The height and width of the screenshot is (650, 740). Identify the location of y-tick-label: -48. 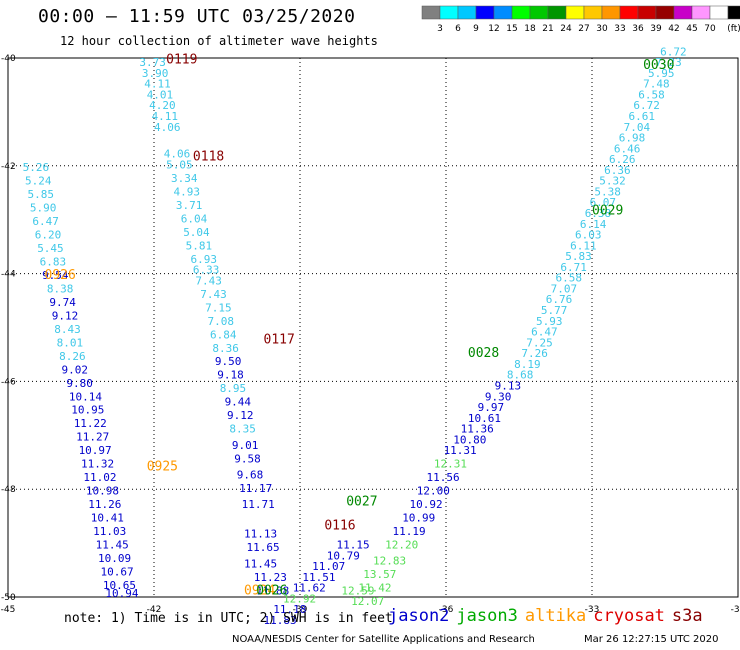
(8, 490).